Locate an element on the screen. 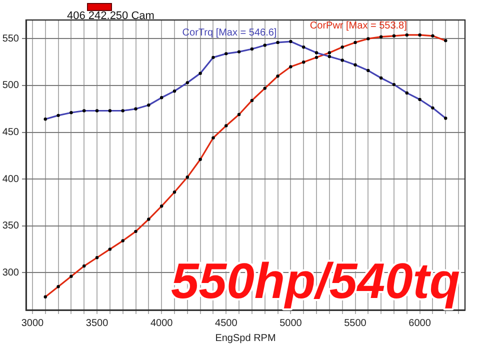  x-tick-label: 4500 is located at coordinates (226, 323).